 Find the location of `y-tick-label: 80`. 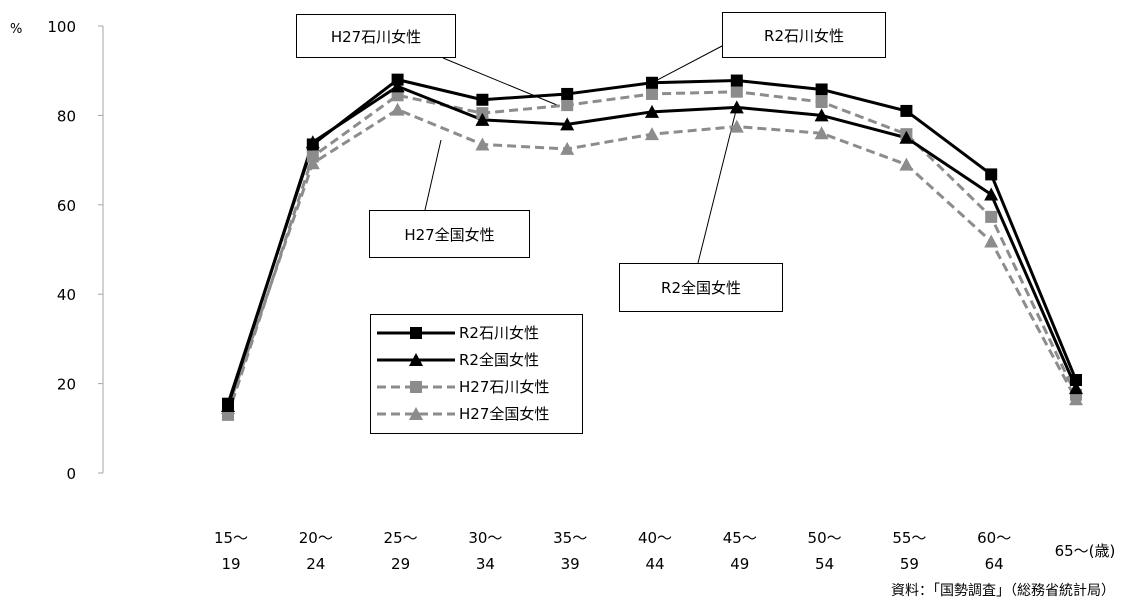

y-tick-label: 80 is located at coordinates (66, 116).